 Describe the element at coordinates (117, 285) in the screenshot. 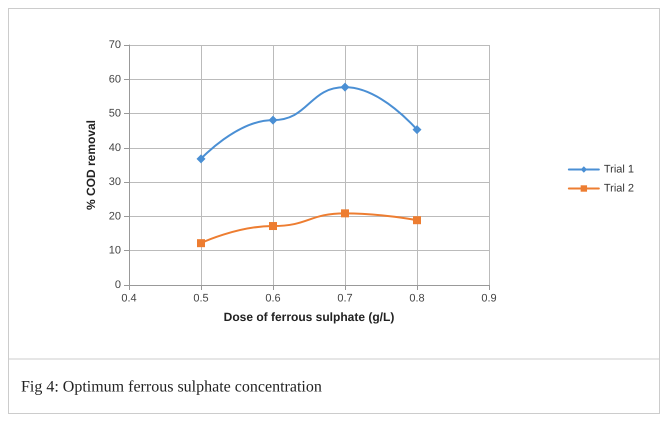

I see `y-tick-label: 0` at that location.